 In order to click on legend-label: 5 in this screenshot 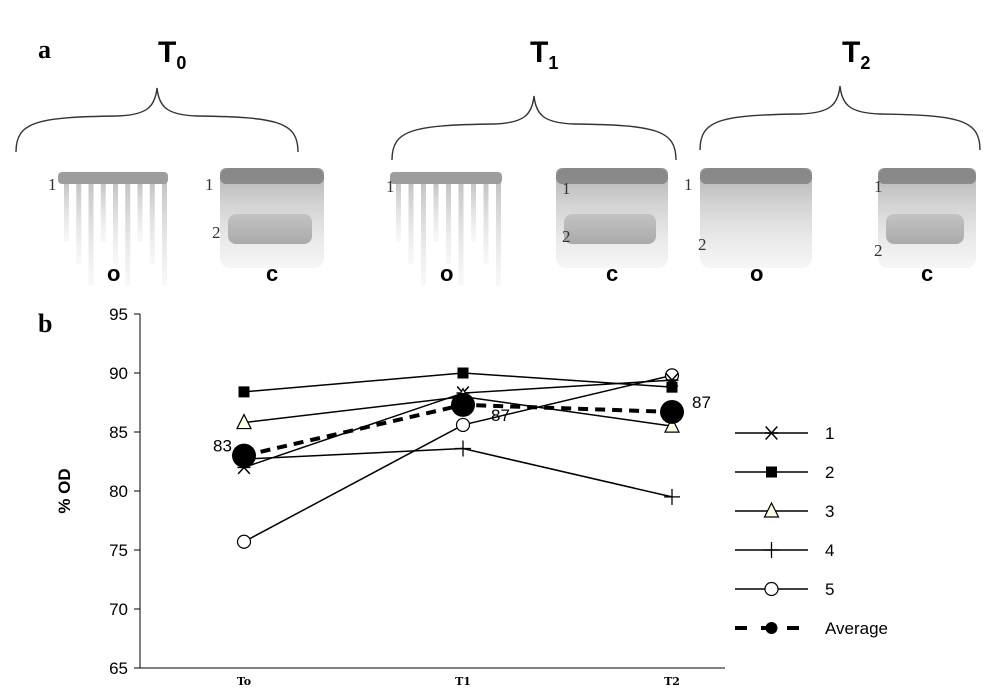, I will do `click(829, 589)`.